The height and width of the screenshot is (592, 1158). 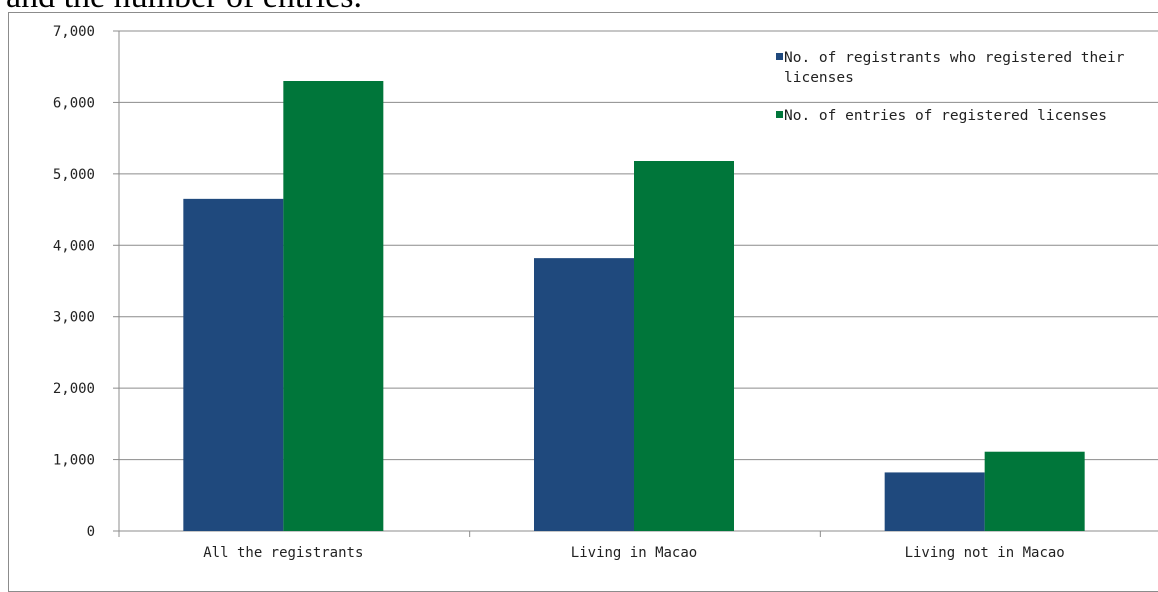 I want to click on page-caption: and the number of entries., so click(x=184, y=8).